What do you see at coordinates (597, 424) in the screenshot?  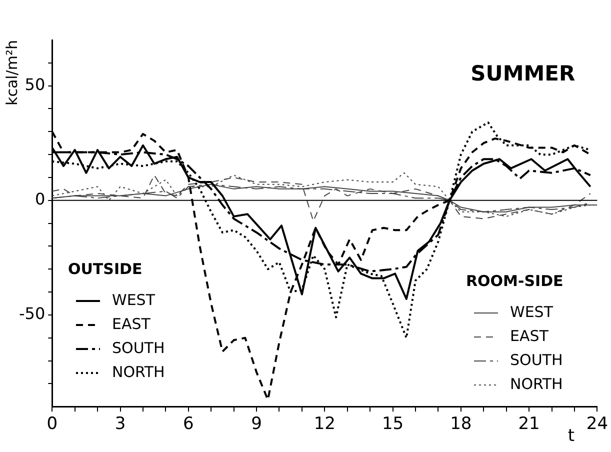 I see `x-tick-label: 24` at bounding box center [597, 424].